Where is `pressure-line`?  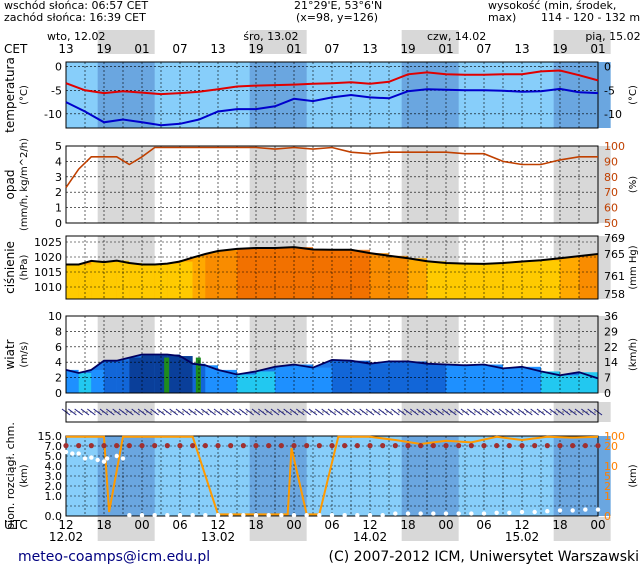
pressure-line is located at coordinates (332, 256).